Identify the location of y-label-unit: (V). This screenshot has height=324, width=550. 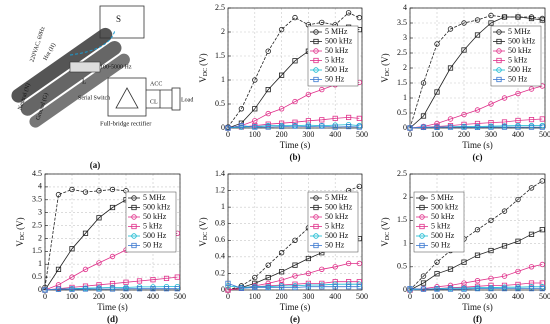
(203, 59).